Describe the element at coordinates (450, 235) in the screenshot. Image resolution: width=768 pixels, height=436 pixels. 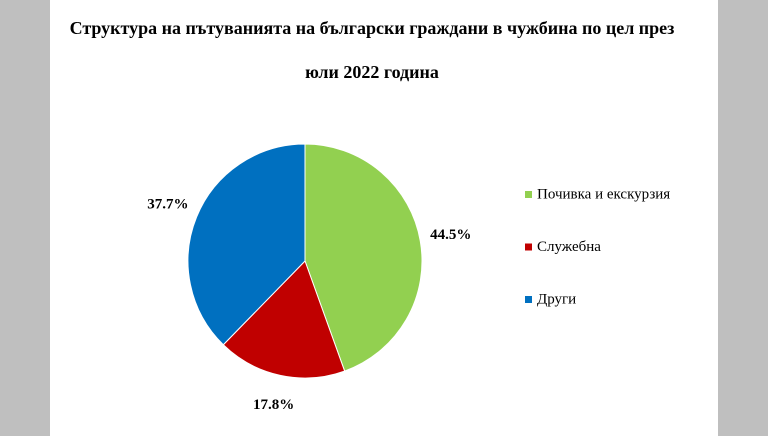
I see `data-label: 44.5%` at that location.